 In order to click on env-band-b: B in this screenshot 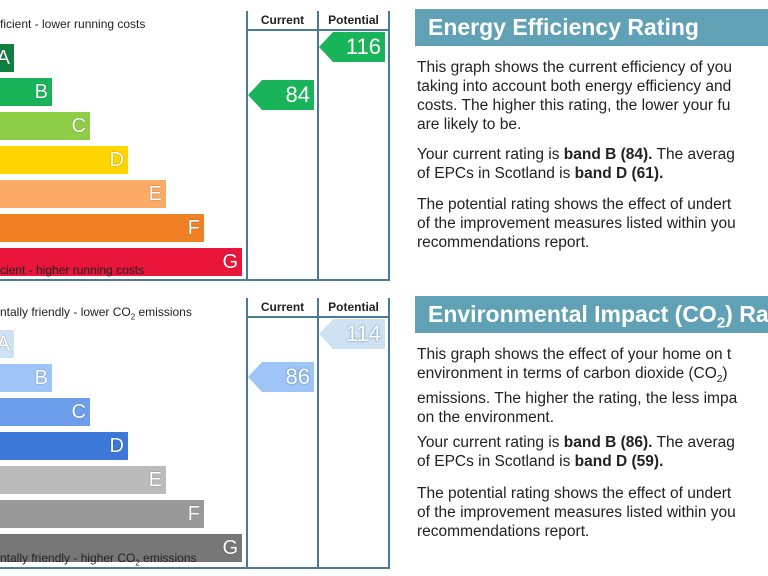, I will do `click(26, 378)`.